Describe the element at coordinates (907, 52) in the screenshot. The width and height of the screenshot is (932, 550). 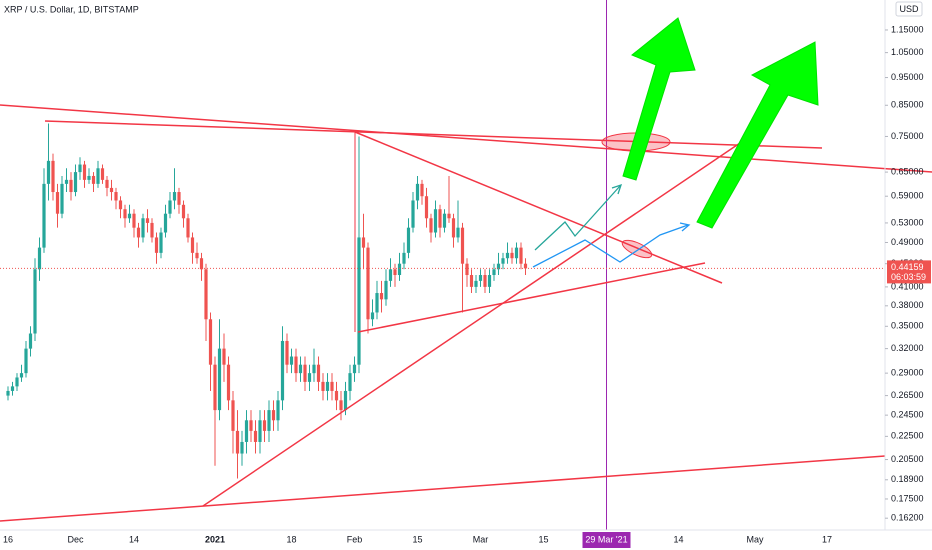
I see `y-tick-label: 1.05000` at that location.